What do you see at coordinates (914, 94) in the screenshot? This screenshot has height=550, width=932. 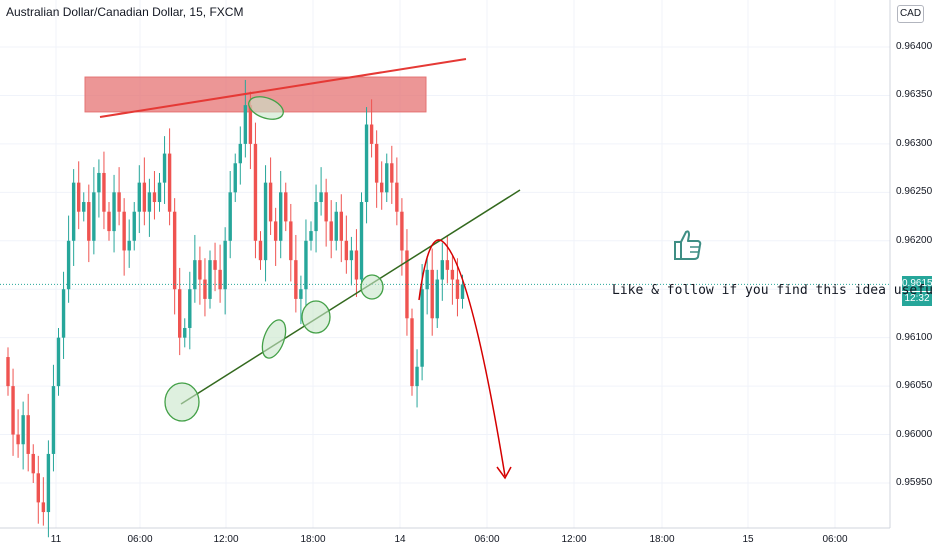 I see `price-tick: 0.96350` at bounding box center [914, 94].